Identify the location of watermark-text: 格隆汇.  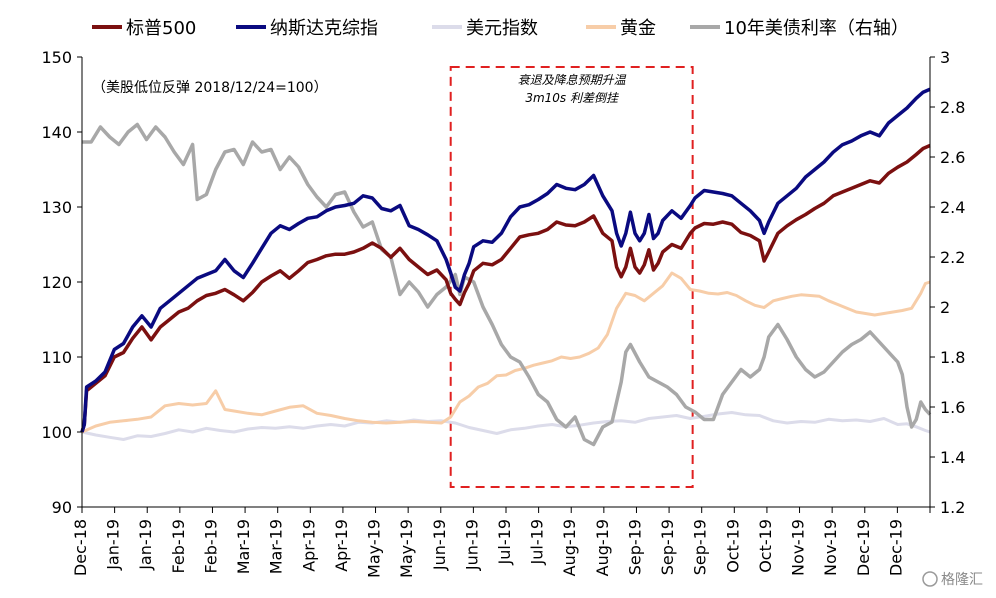
(962, 580).